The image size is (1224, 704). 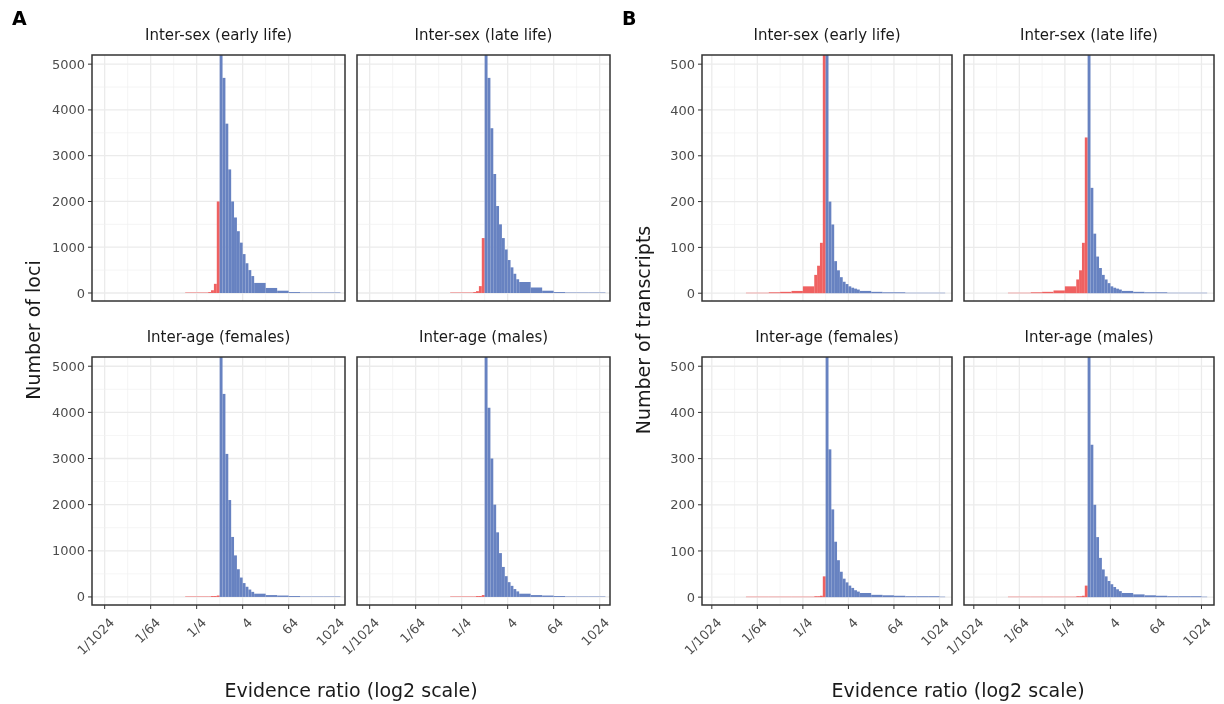 I want to click on y-axis-title: Number of transcripts, so click(x=643, y=330).